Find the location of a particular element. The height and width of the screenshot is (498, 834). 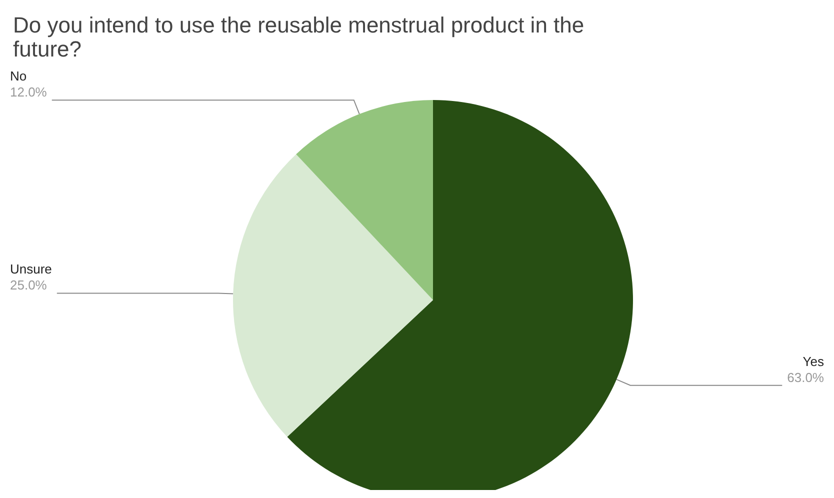

slice-label: No is located at coordinates (18, 76).